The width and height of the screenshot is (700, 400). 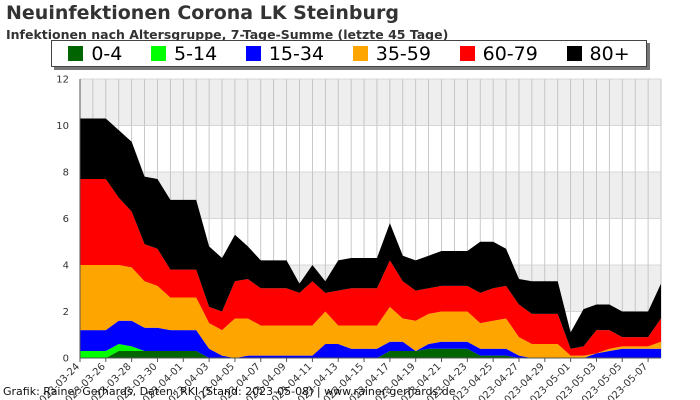 What do you see at coordinates (66, 173) in the screenshot?
I see `y-tick-label: 8` at bounding box center [66, 173].